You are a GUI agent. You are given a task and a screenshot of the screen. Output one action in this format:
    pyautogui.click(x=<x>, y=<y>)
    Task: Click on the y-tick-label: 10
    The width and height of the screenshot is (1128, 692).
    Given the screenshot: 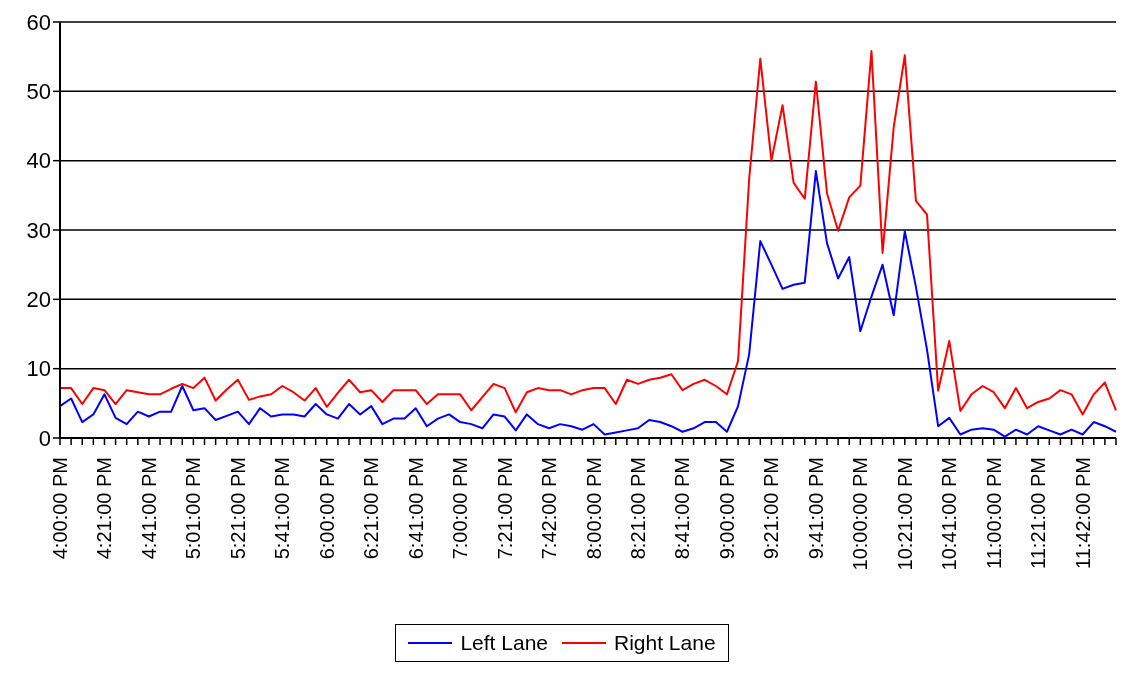 What is the action you would take?
    pyautogui.click(x=38, y=369)
    